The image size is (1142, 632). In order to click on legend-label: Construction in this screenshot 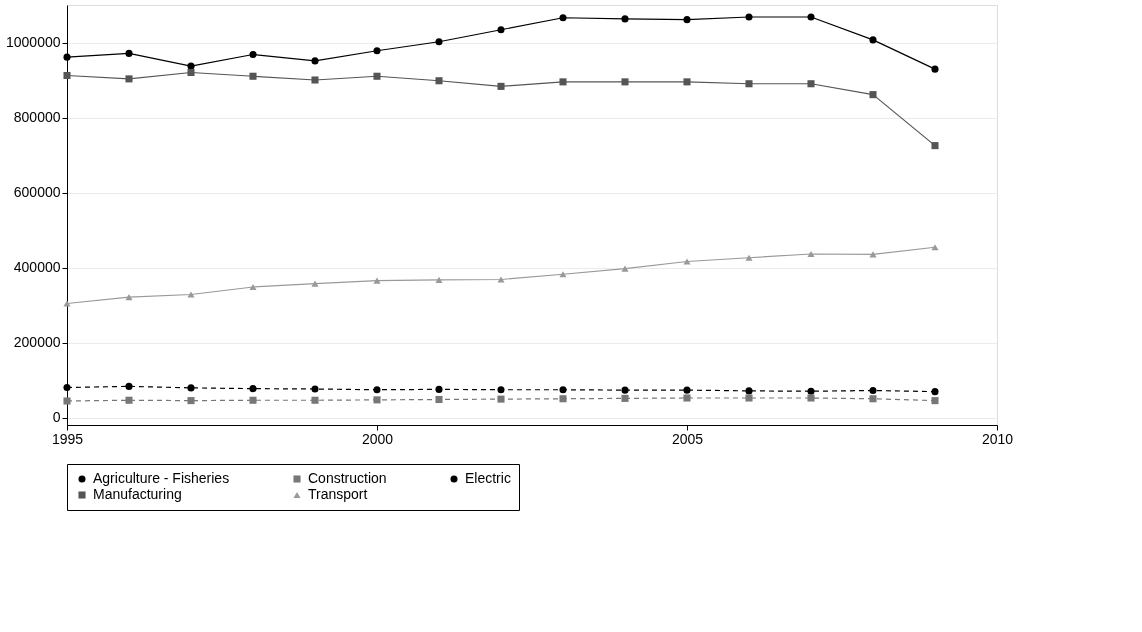, I will do `click(347, 478)`.